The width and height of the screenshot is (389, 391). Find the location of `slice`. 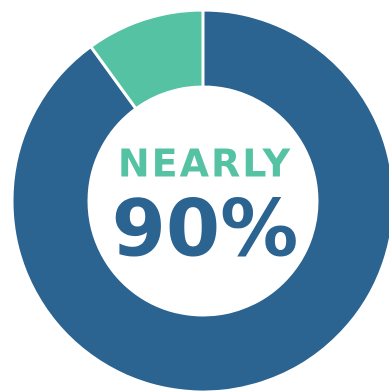

slice is located at coordinates (147, 59).